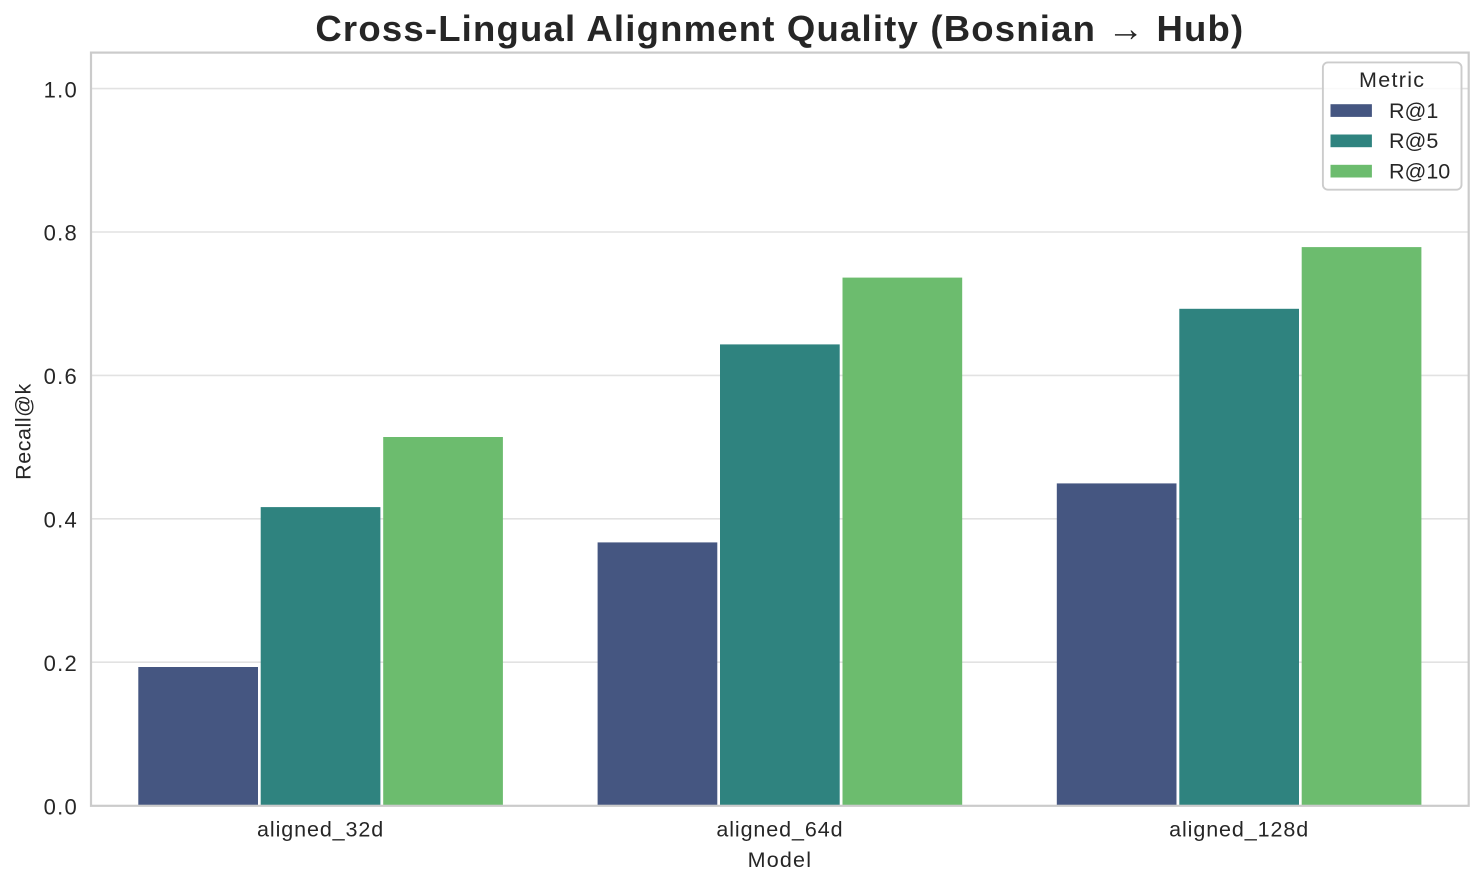 This screenshot has width=1484, height=885. What do you see at coordinates (61, 233) in the screenshot?
I see `svg-text: 0.8` at bounding box center [61, 233].